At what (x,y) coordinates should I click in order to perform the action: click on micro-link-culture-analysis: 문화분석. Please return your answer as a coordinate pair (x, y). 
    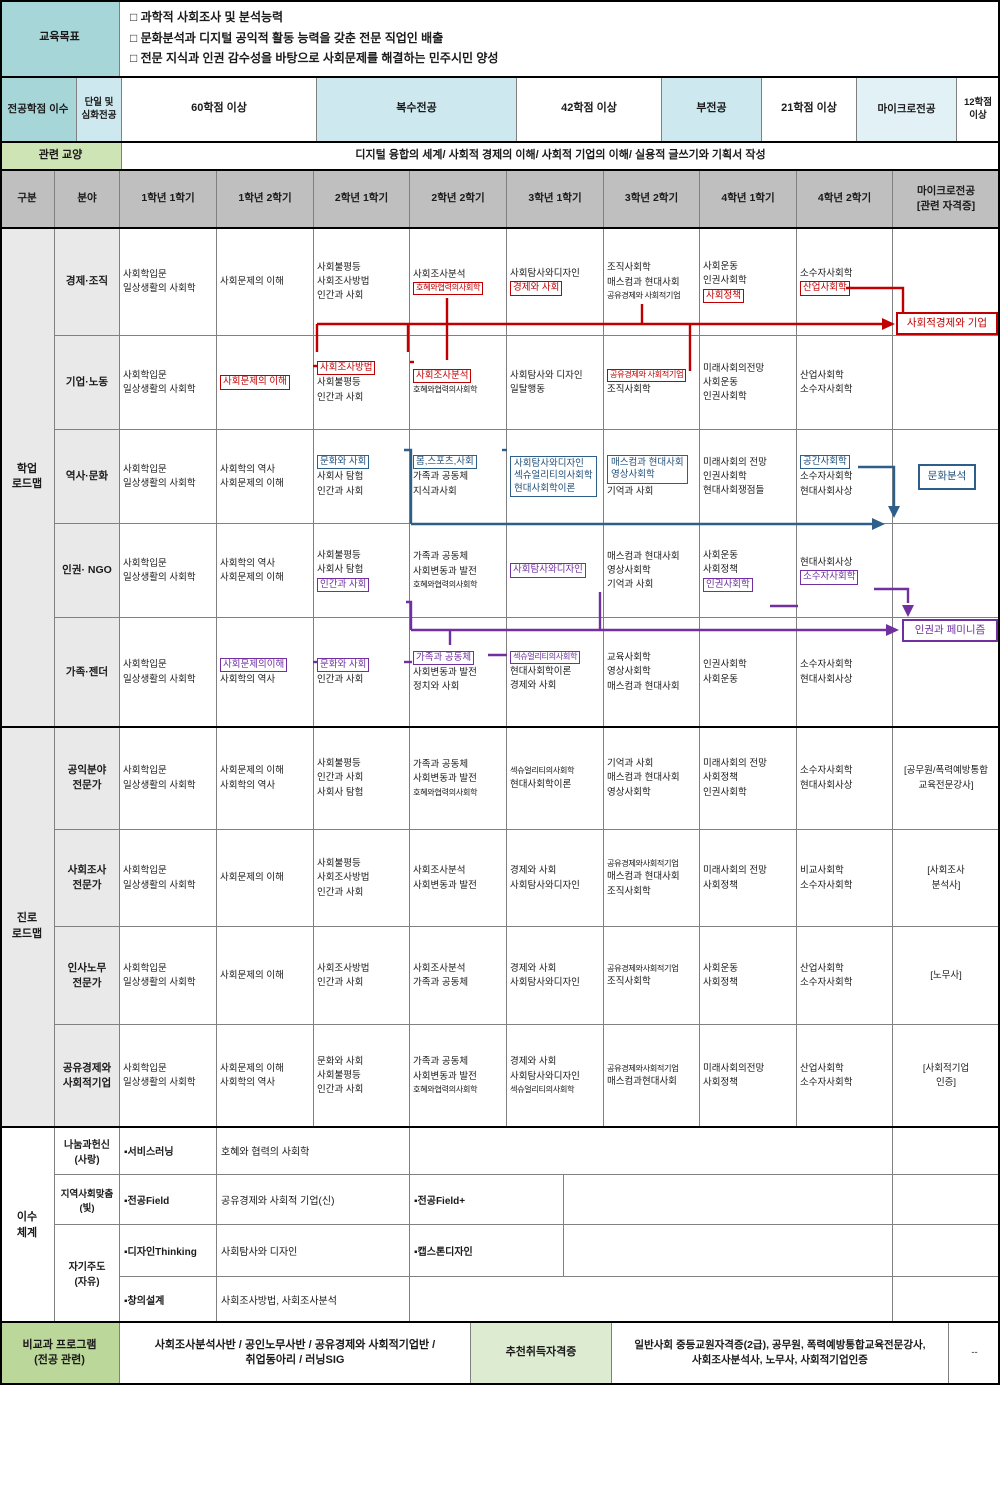
    Looking at the image, I should click on (947, 477).